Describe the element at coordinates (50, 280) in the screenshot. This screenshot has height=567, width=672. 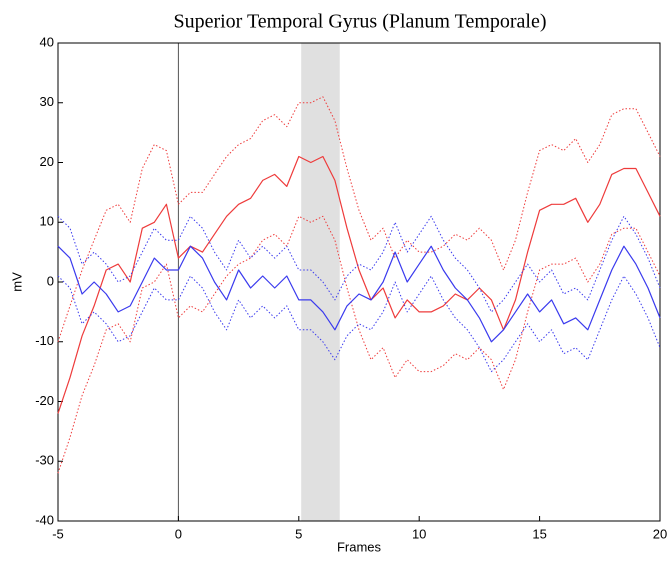
I see `y-tick-label: 0` at that location.